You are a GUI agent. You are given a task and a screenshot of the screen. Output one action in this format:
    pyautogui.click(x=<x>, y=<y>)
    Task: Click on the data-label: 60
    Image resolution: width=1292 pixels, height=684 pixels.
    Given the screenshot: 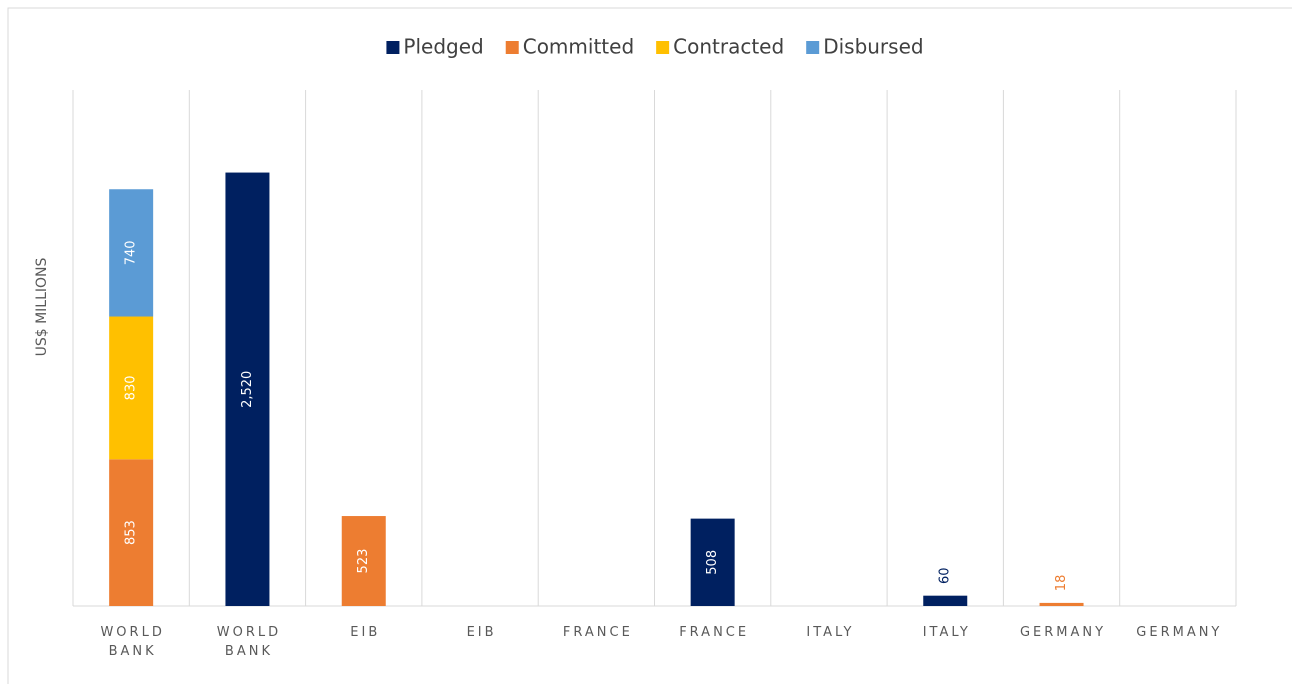 What is the action you would take?
    pyautogui.click(x=945, y=575)
    